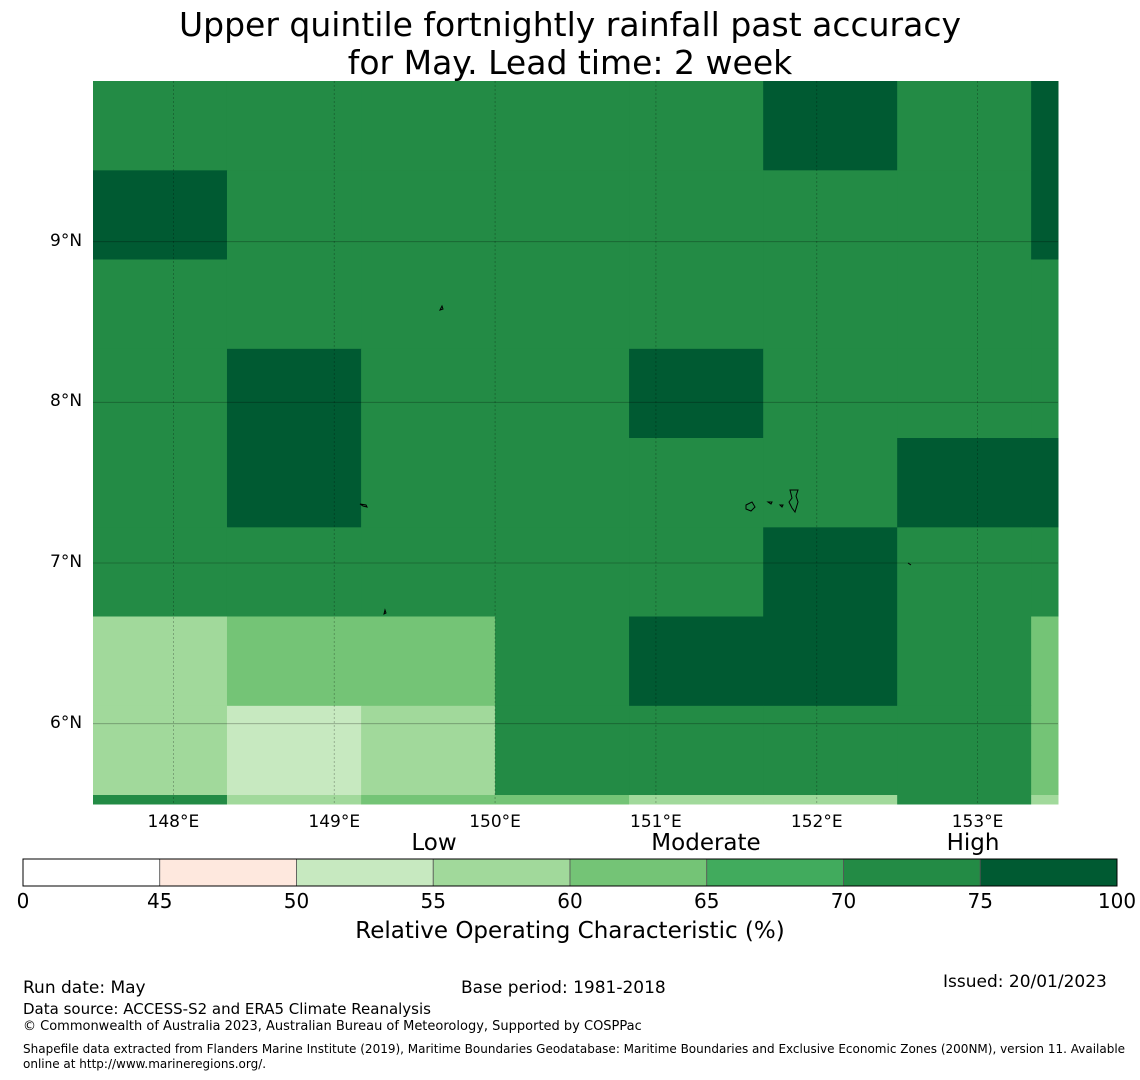 The width and height of the screenshot is (1140, 1080). What do you see at coordinates (495, 822) in the screenshot?
I see `lon-tick-label: 150°E` at bounding box center [495, 822].